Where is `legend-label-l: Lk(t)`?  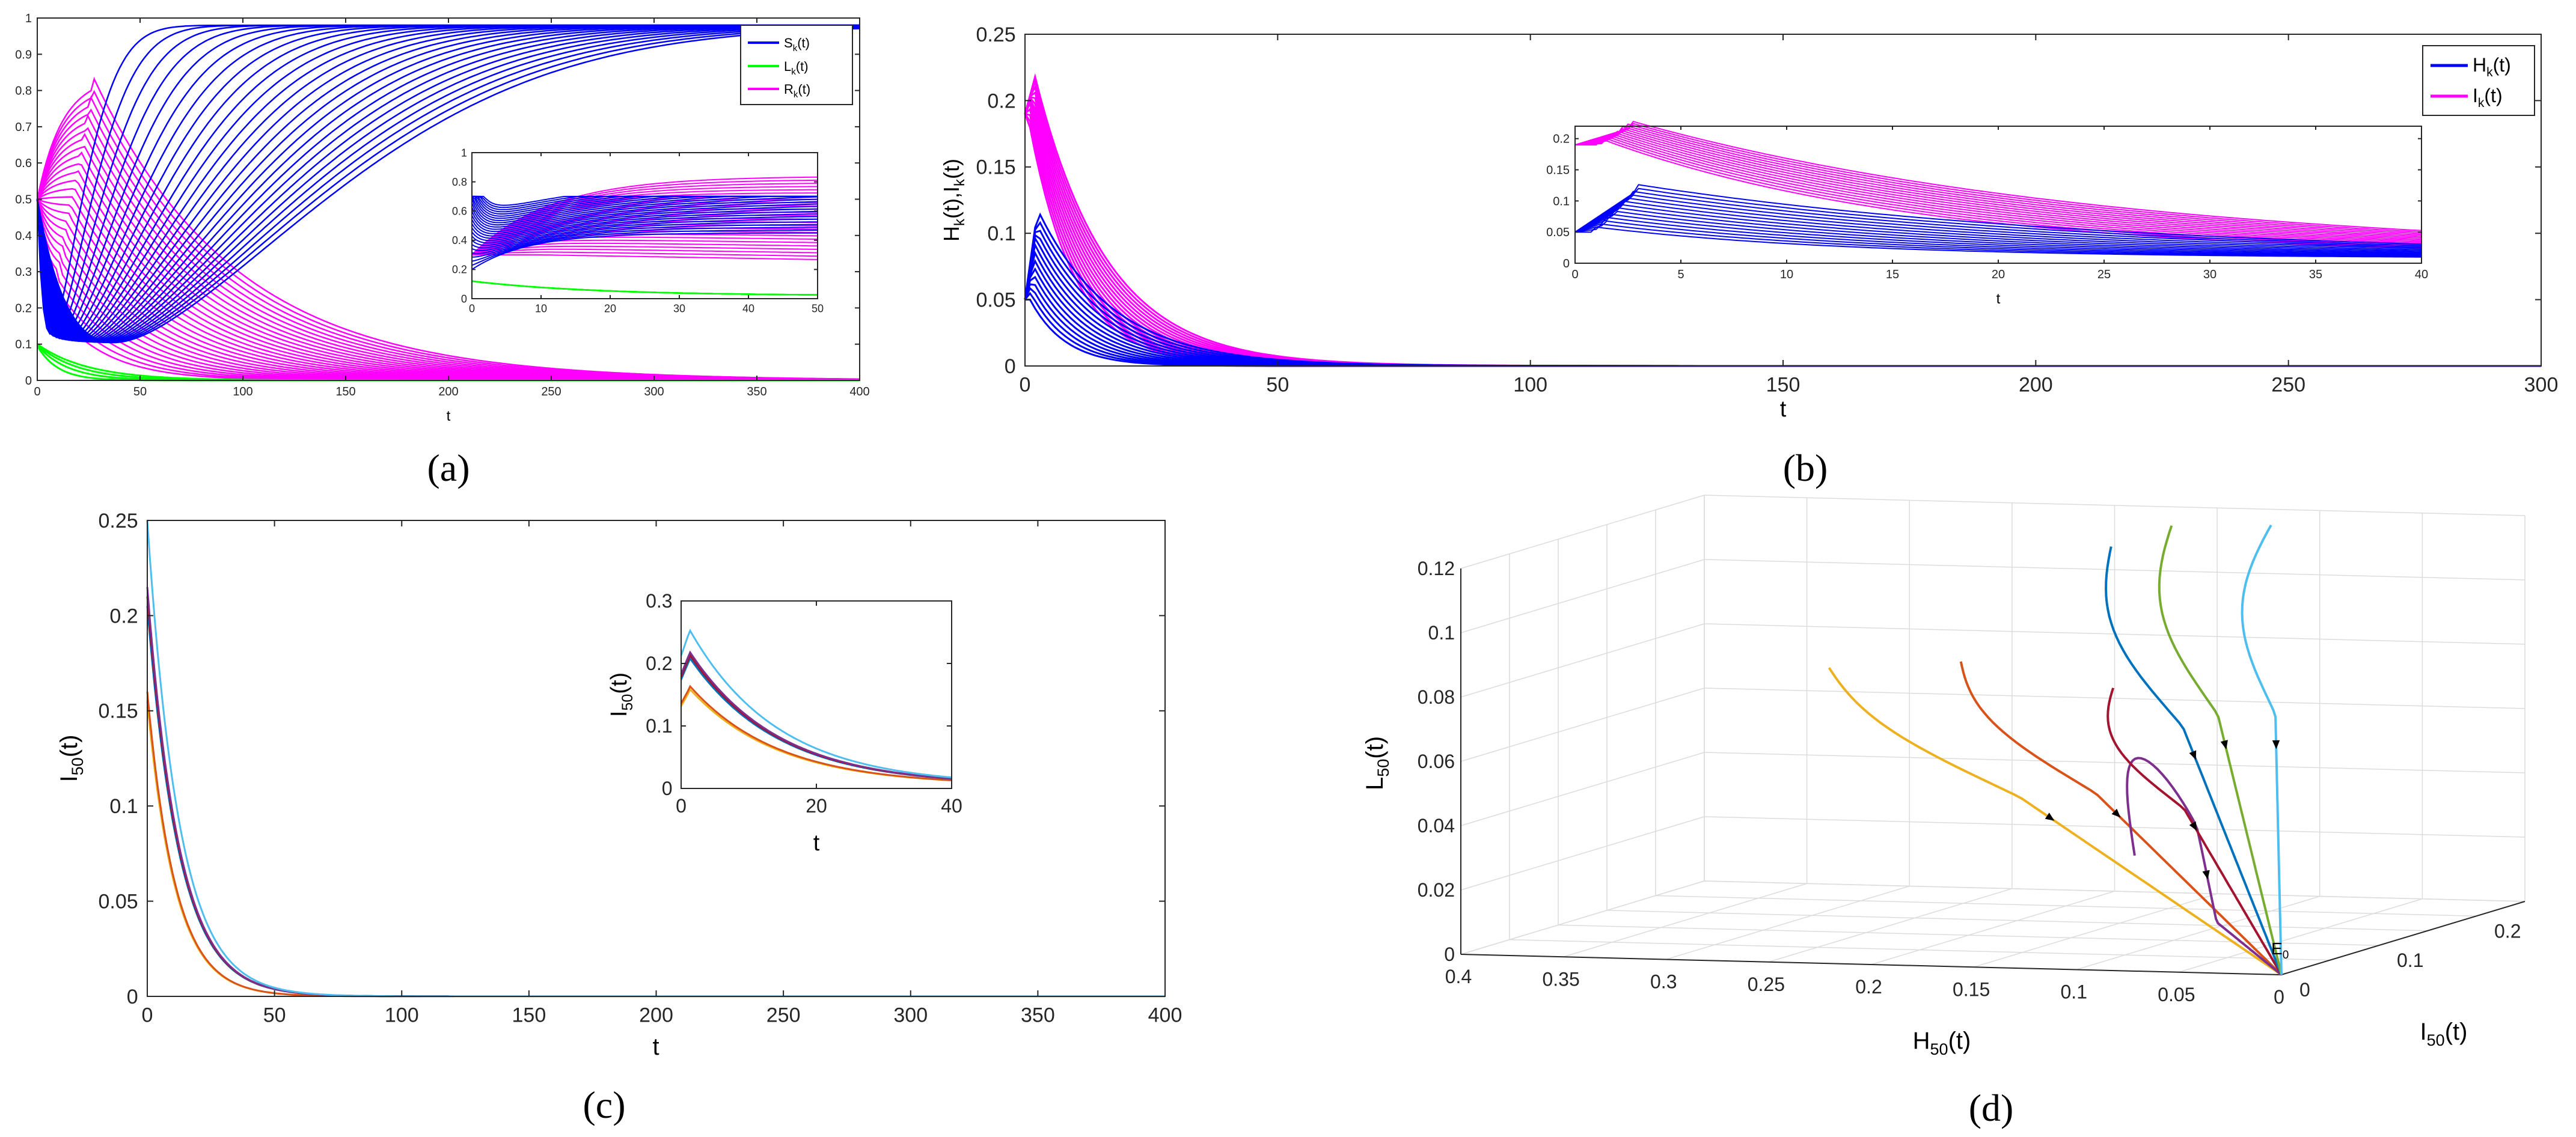
legend-label-l: Lk(t) is located at coordinates (796, 68).